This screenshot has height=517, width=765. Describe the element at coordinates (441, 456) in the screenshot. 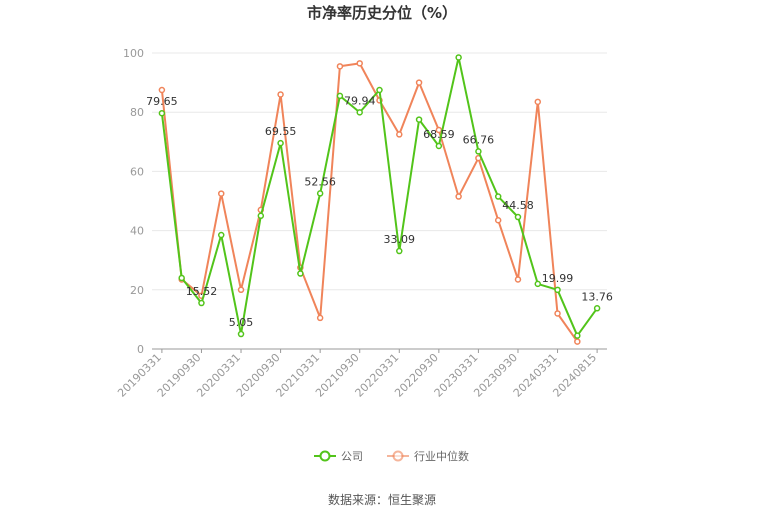

I see `legend-label: 行业中位数` at that location.